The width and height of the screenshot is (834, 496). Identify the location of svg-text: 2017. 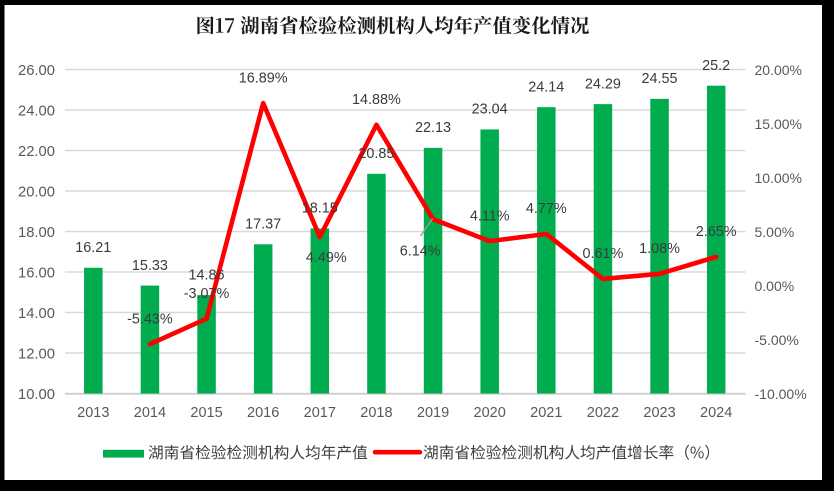
(320, 413).